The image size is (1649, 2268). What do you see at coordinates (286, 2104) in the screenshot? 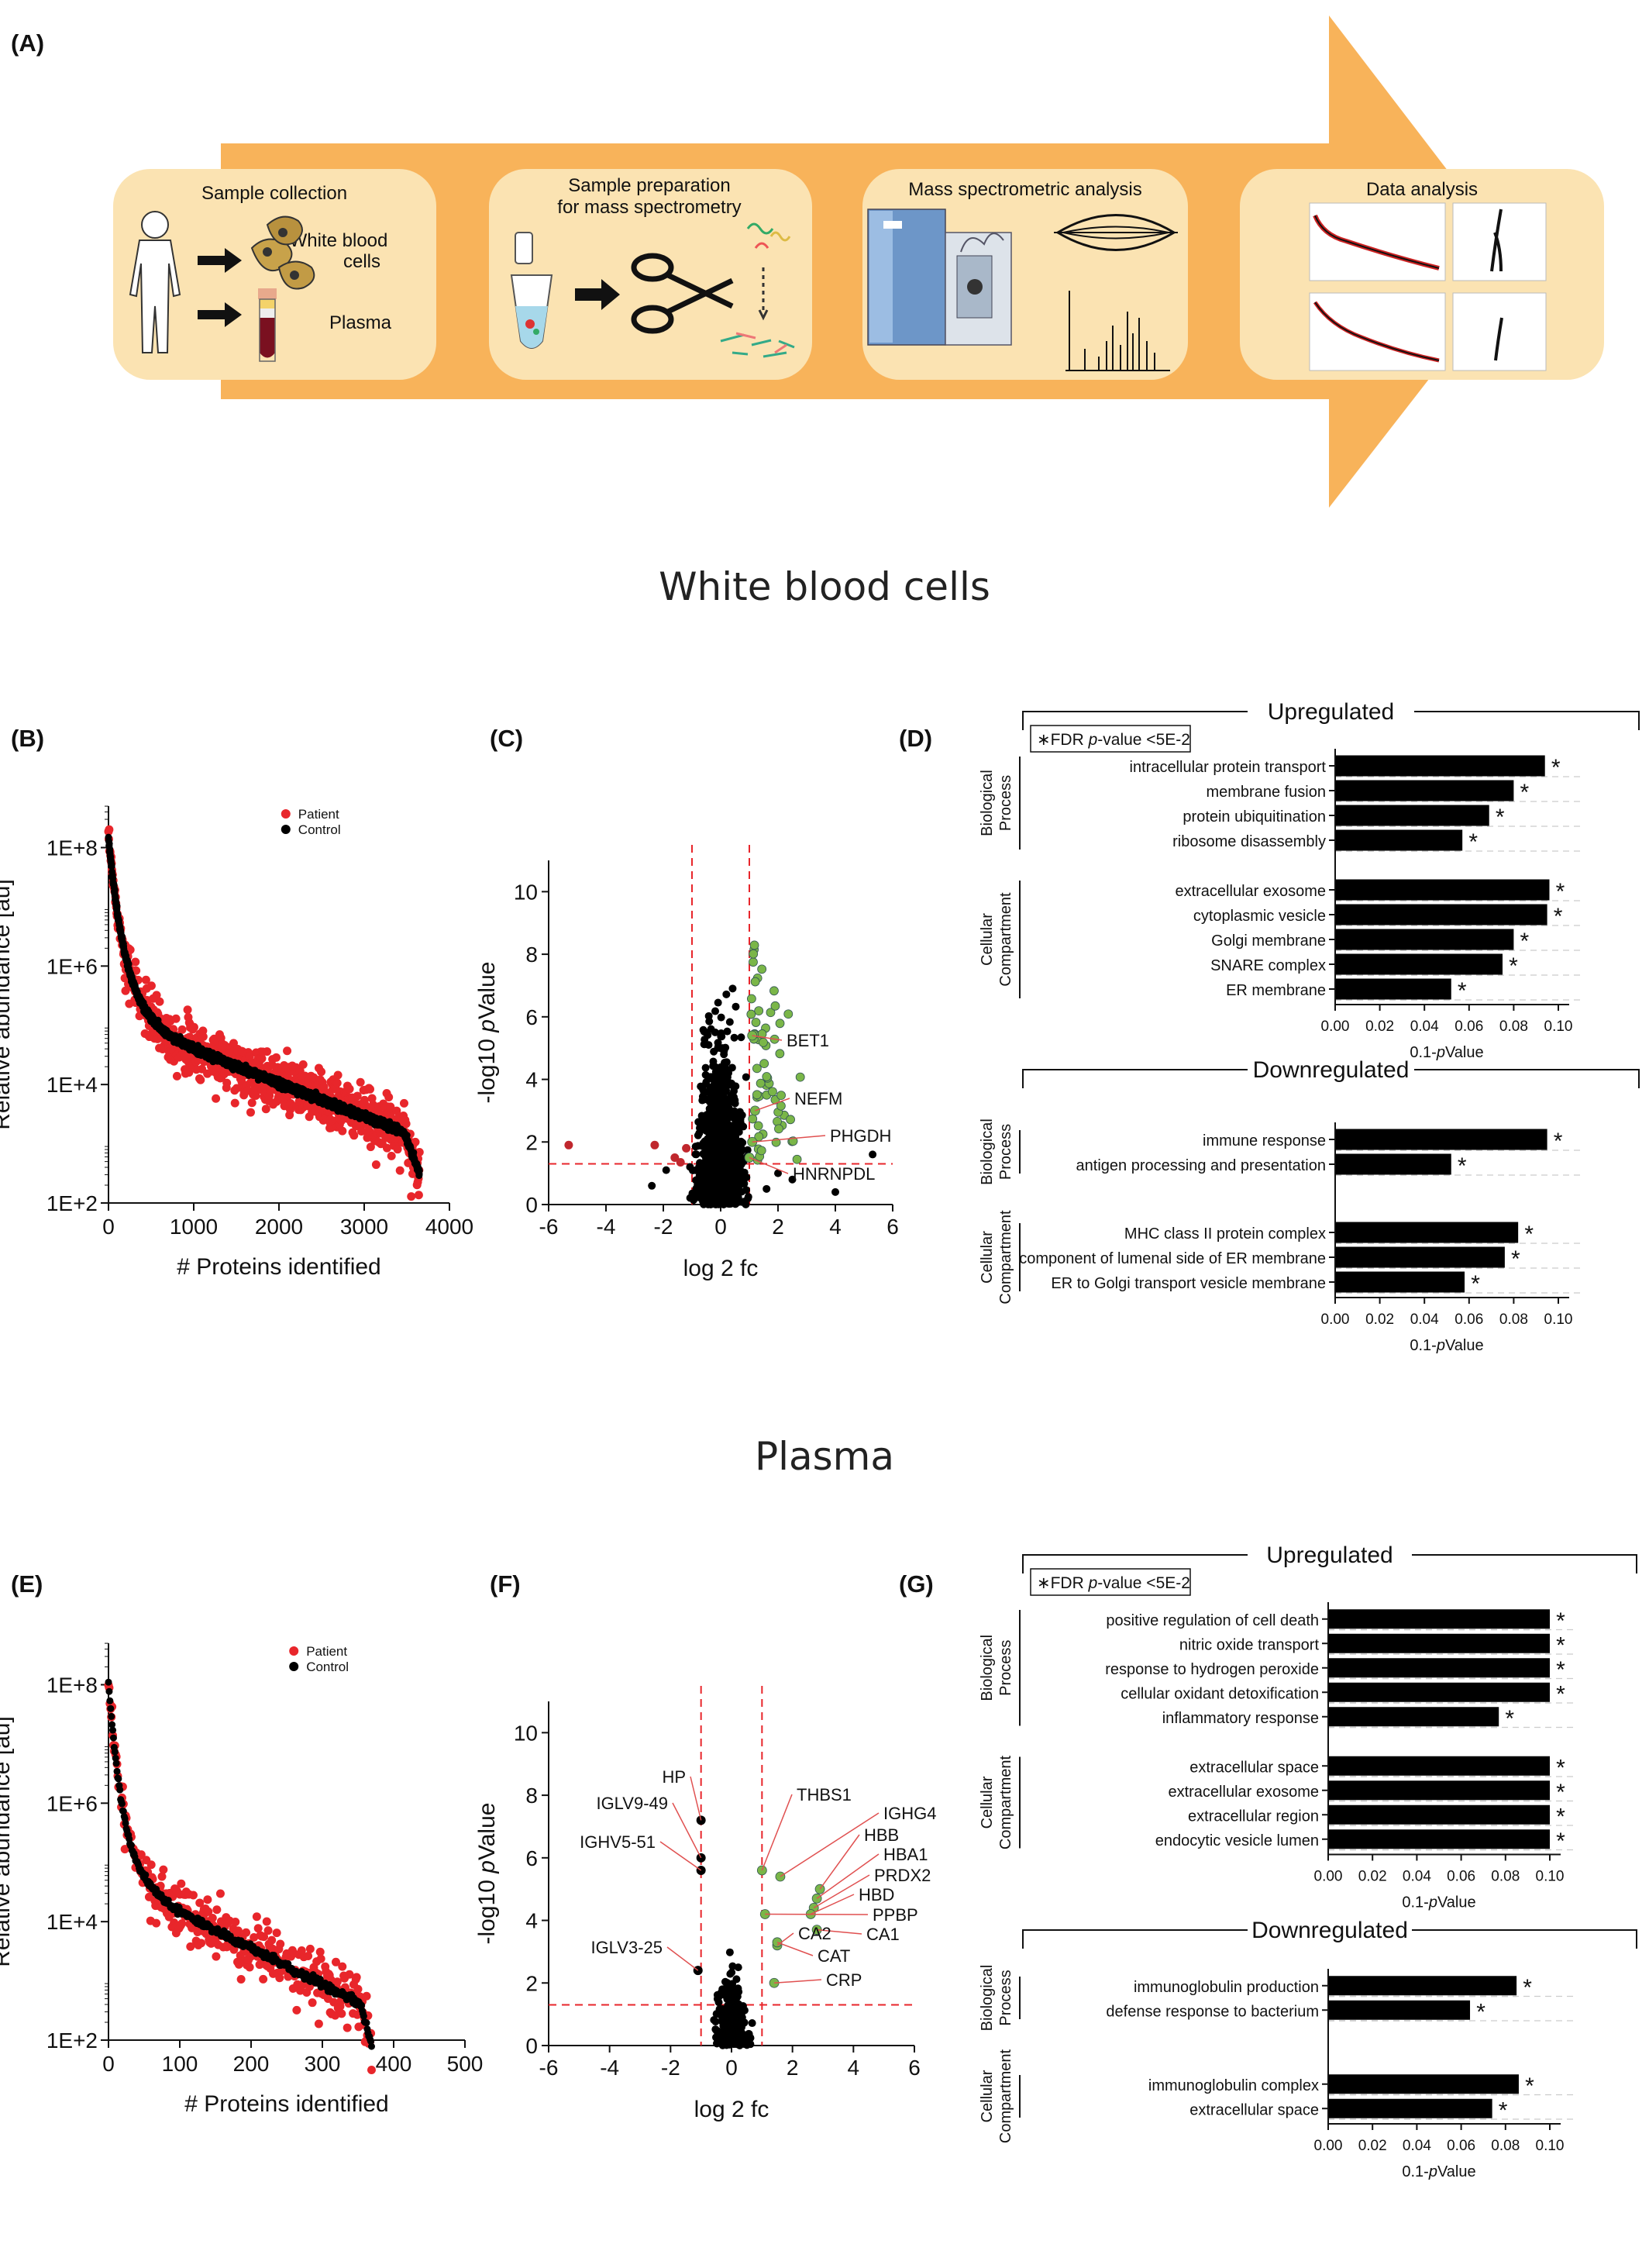
I see `x-axis-title: # Proteins identified` at bounding box center [286, 2104].